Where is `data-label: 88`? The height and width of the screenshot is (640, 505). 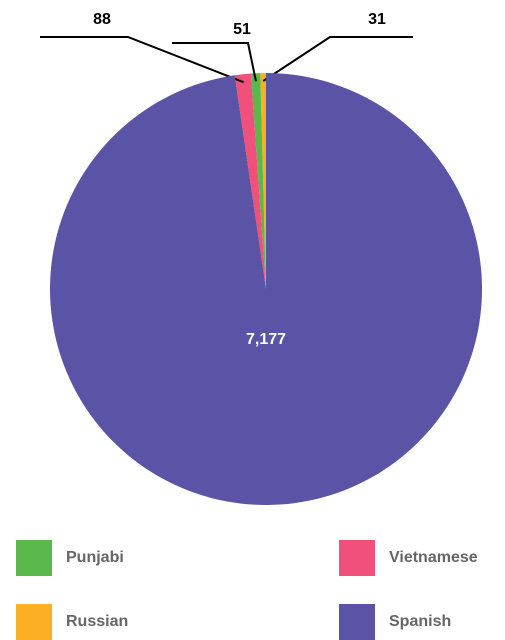
data-label: 88 is located at coordinates (102, 19).